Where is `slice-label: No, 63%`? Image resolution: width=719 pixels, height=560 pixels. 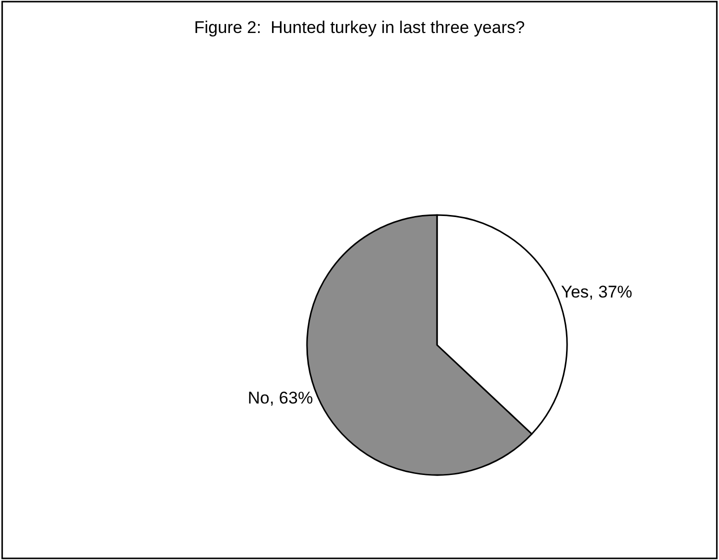 slice-label: No, 63% is located at coordinates (280, 398).